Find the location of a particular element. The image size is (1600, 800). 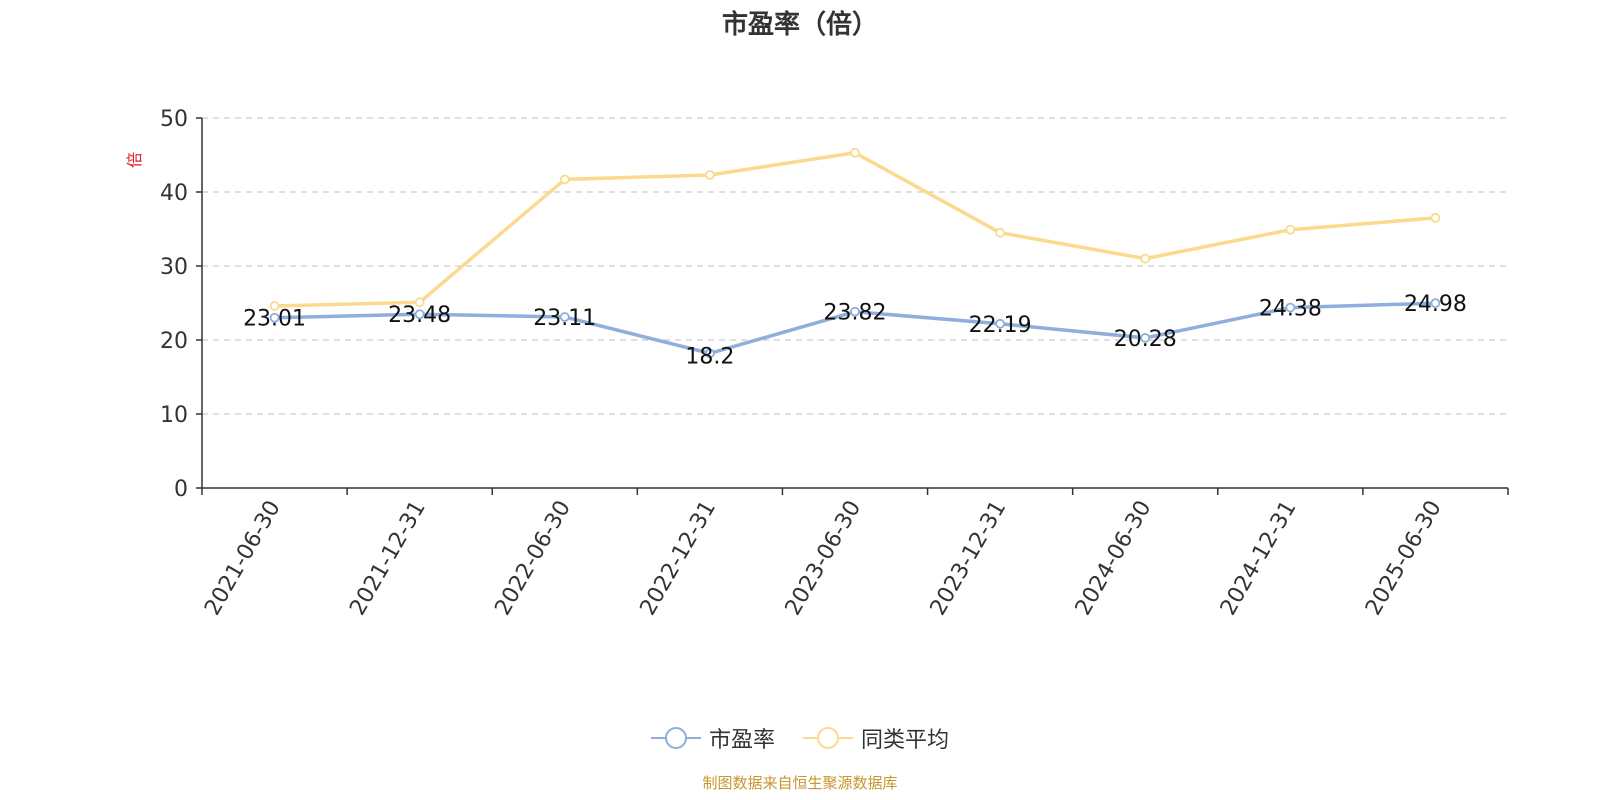

x-tick-label-2025-06-30: 2025-06-30 is located at coordinates (1404, 558).